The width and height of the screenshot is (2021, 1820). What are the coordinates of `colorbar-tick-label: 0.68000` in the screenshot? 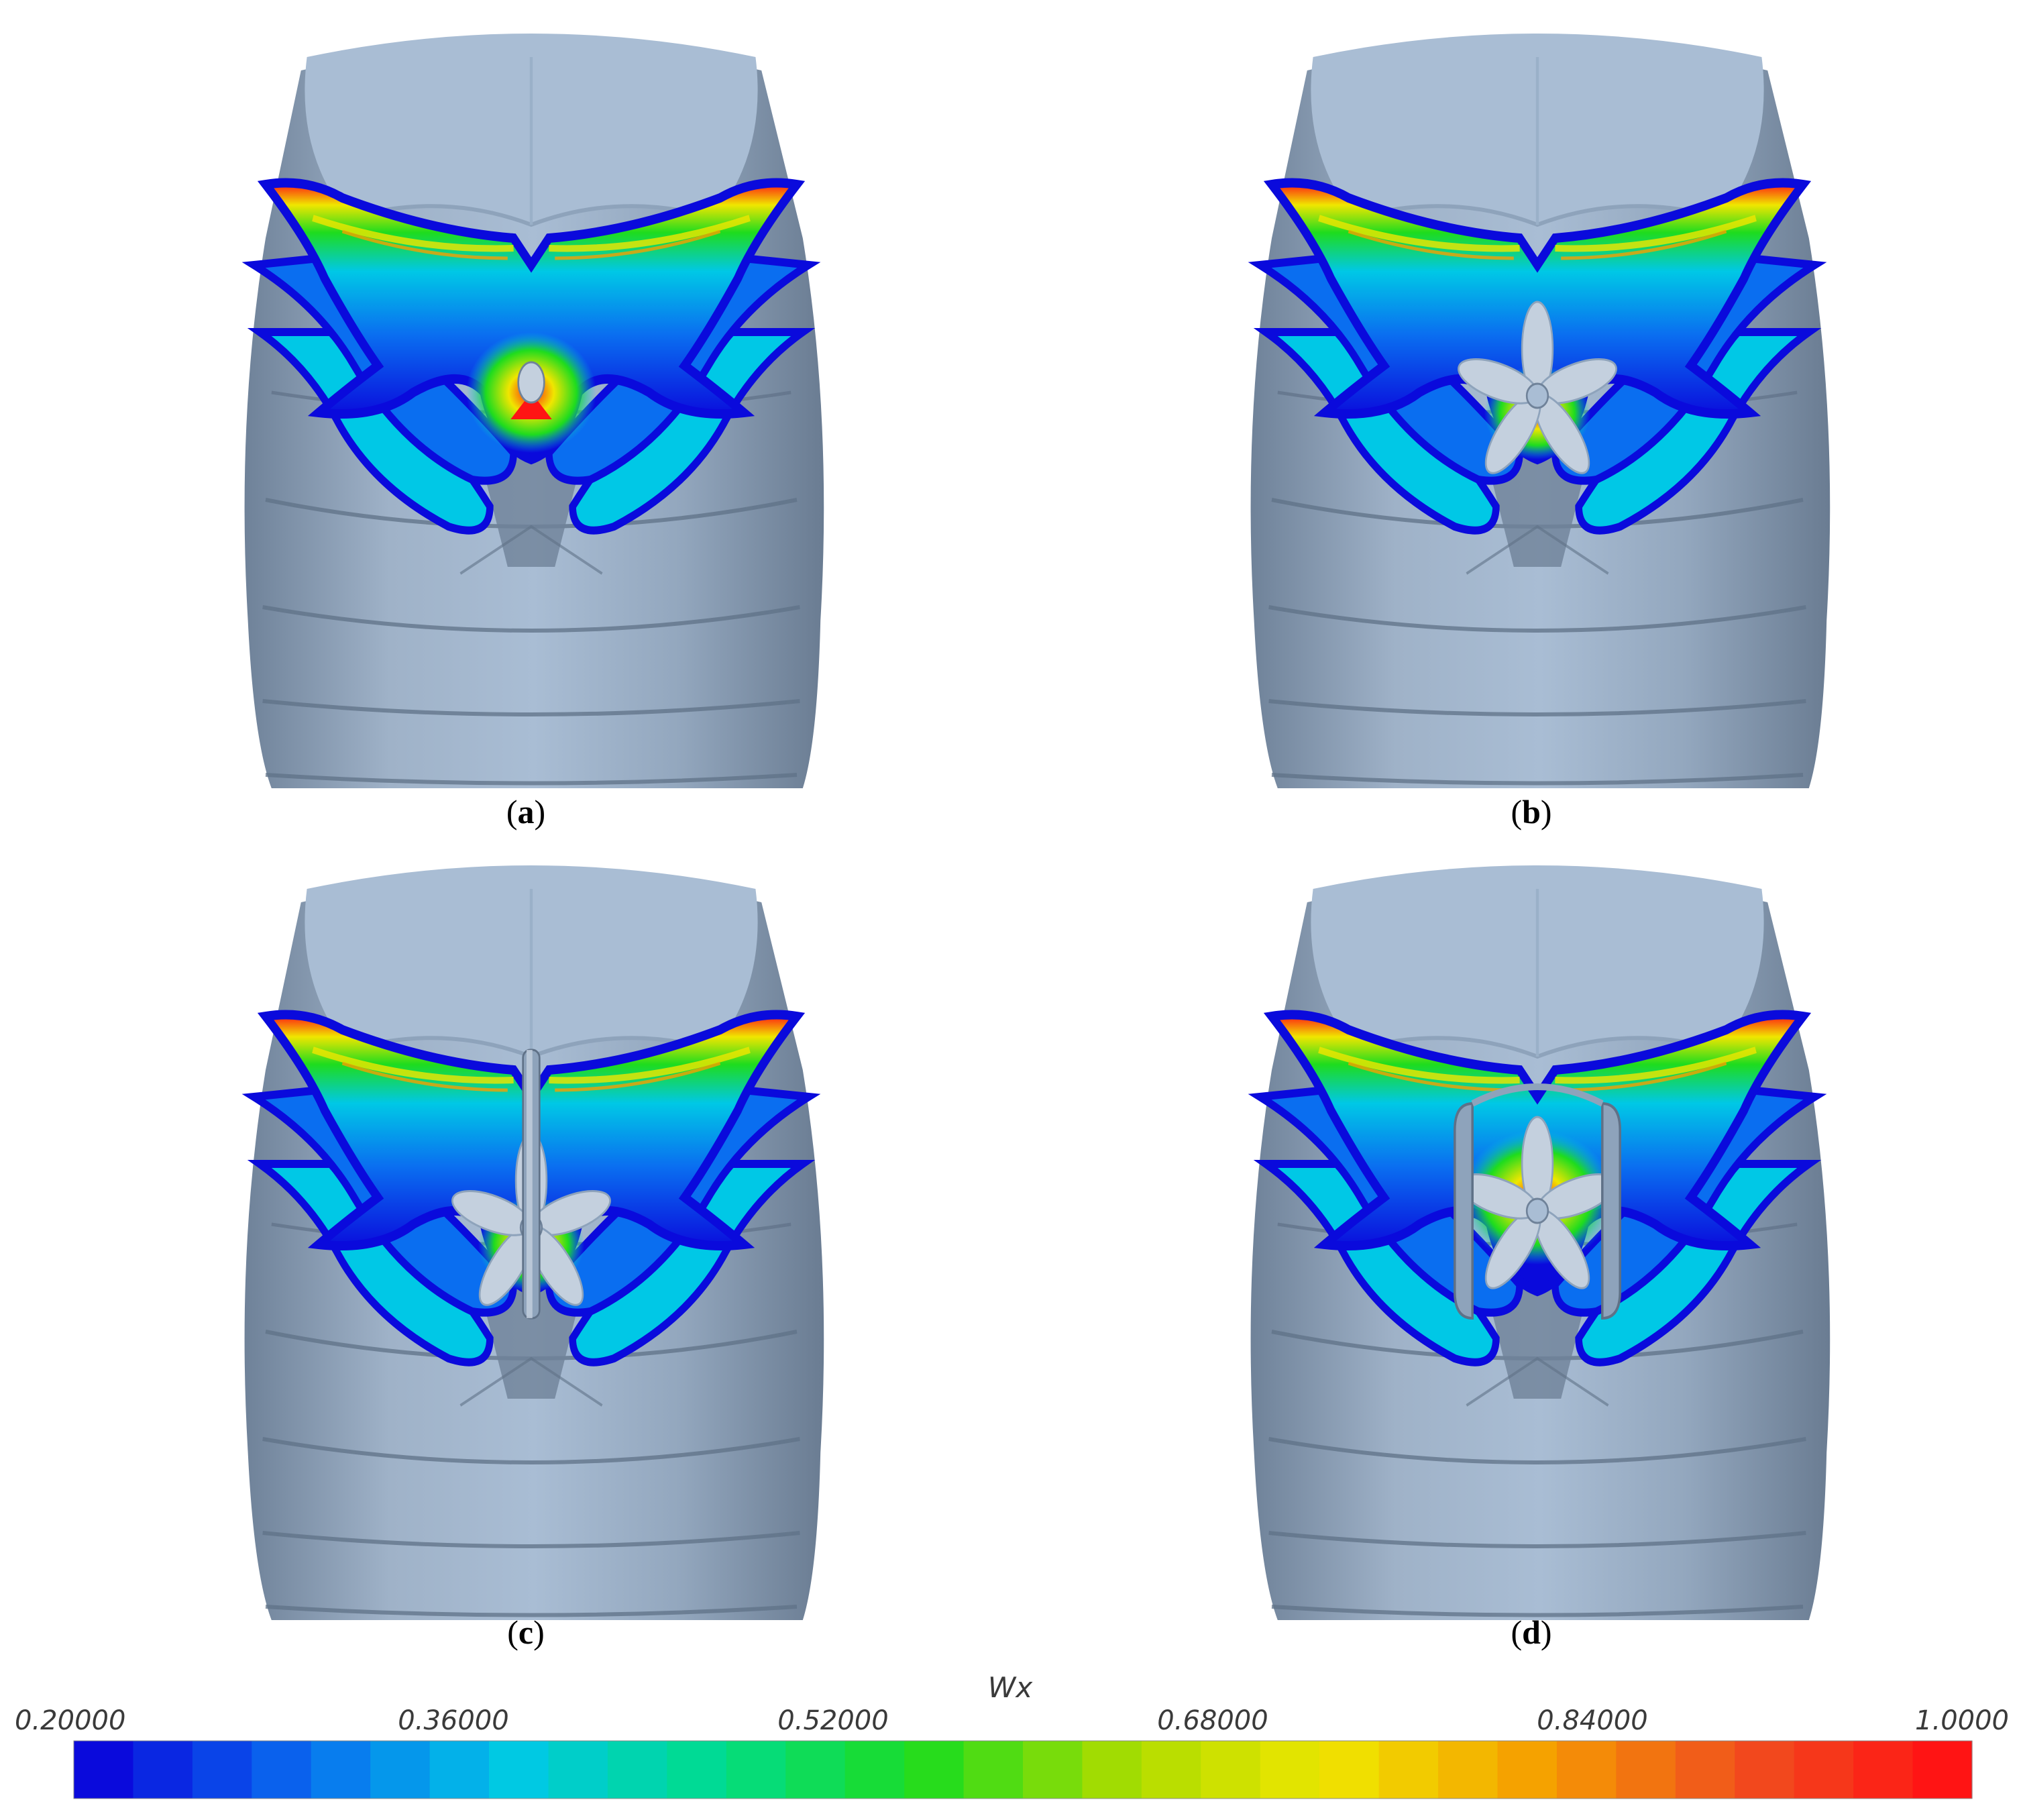 It's located at (1212, 1720).